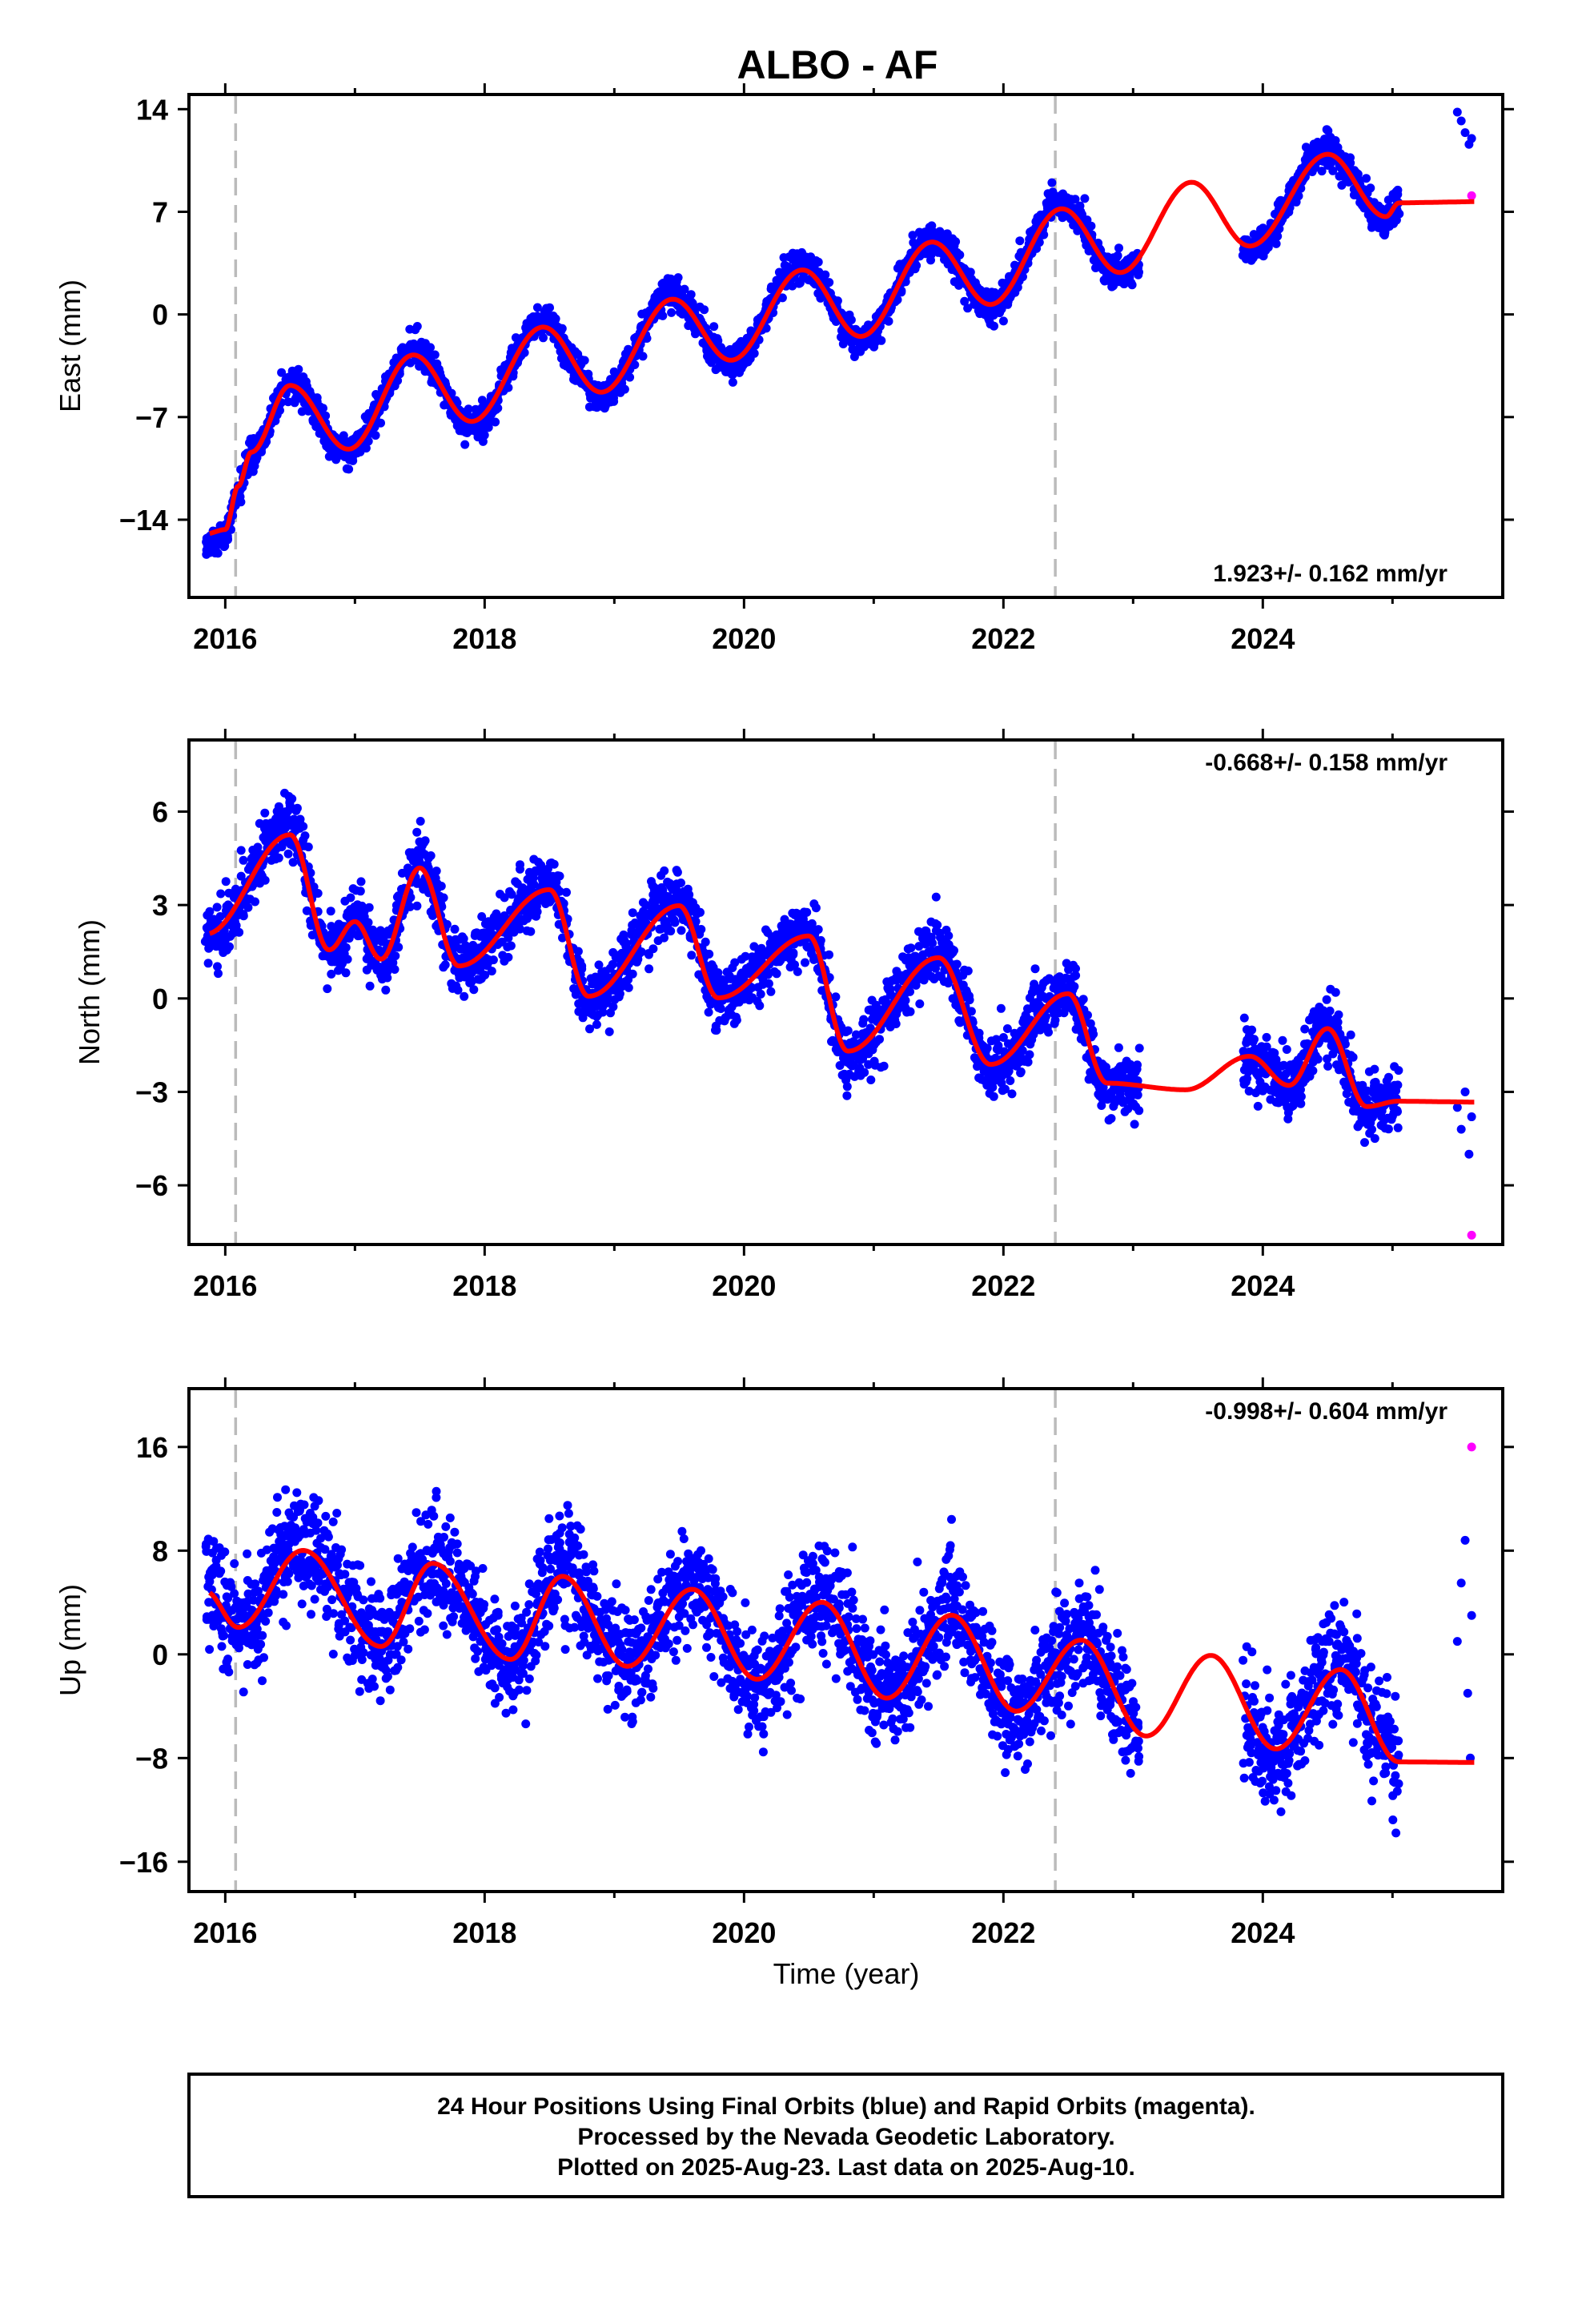 This screenshot has width=1582, height=2324. I want to click on east-rate-annotation: 1.923+/- 0.162 mm/yr, so click(1330, 574).